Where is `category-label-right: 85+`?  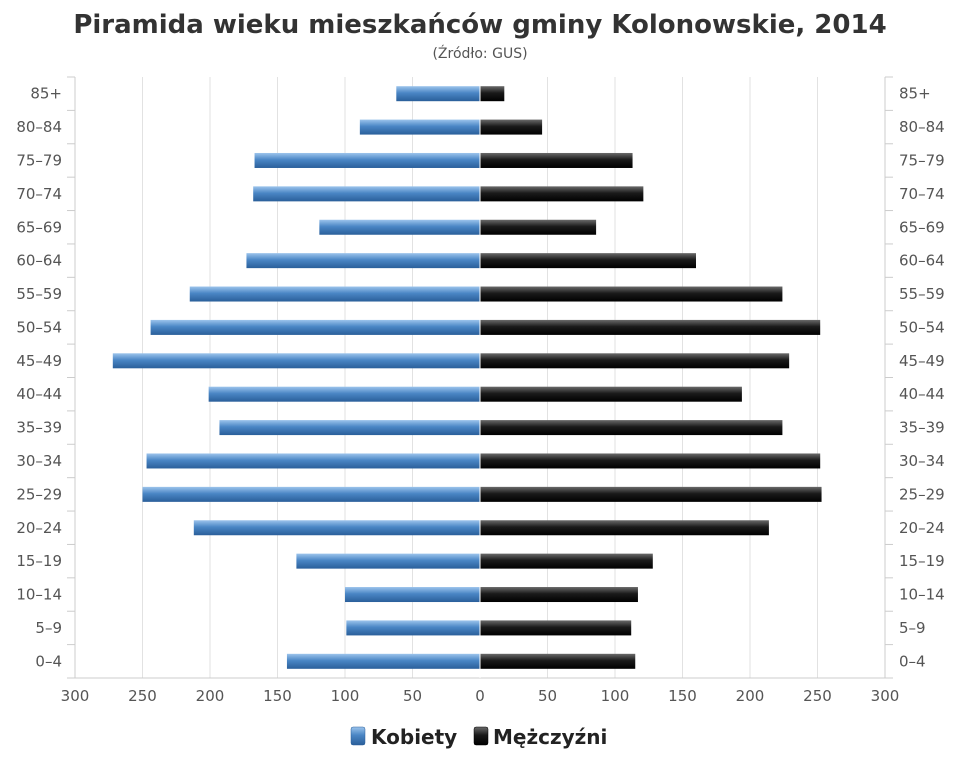 category-label-right: 85+ is located at coordinates (915, 94).